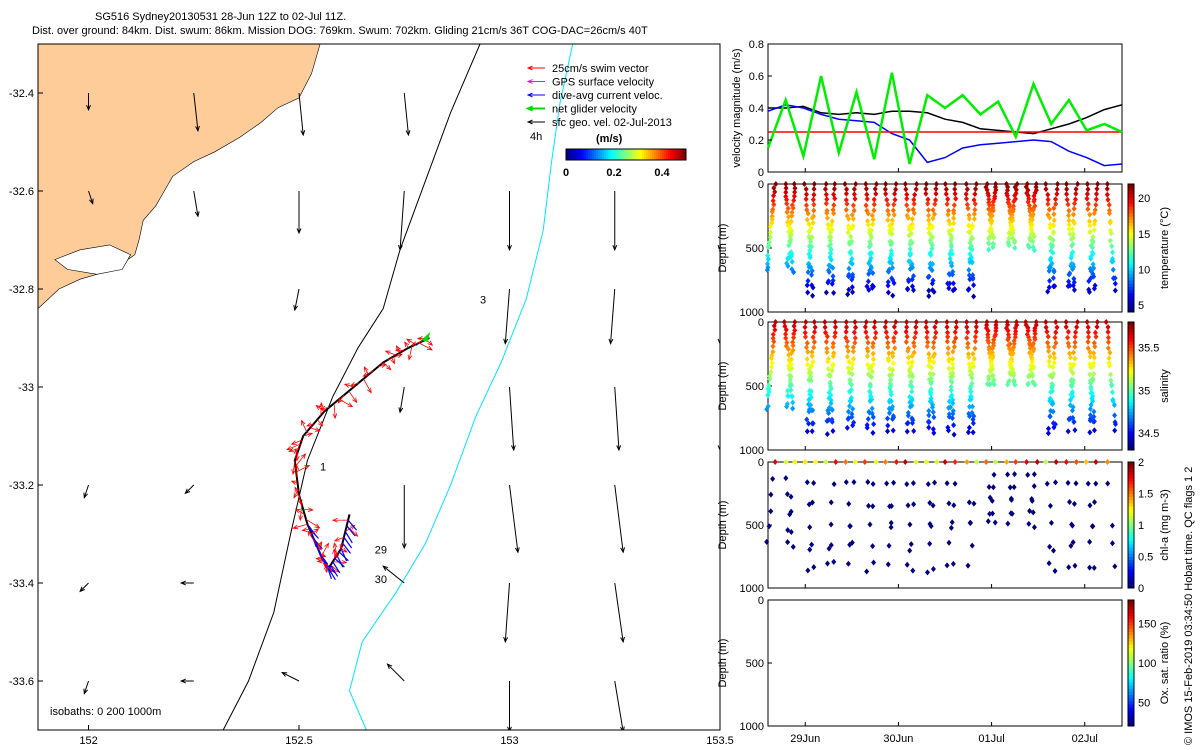 The image size is (1200, 750). I want to click on date-tick-label: 30Jun, so click(898, 739).